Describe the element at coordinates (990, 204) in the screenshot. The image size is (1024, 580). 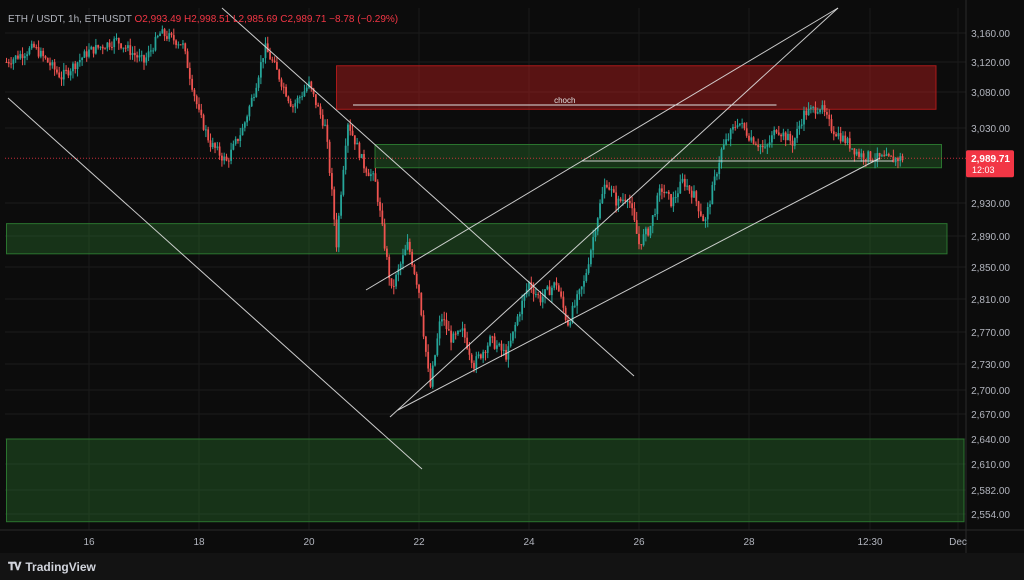
I see `y-tick-label: 2,930.00` at that location.